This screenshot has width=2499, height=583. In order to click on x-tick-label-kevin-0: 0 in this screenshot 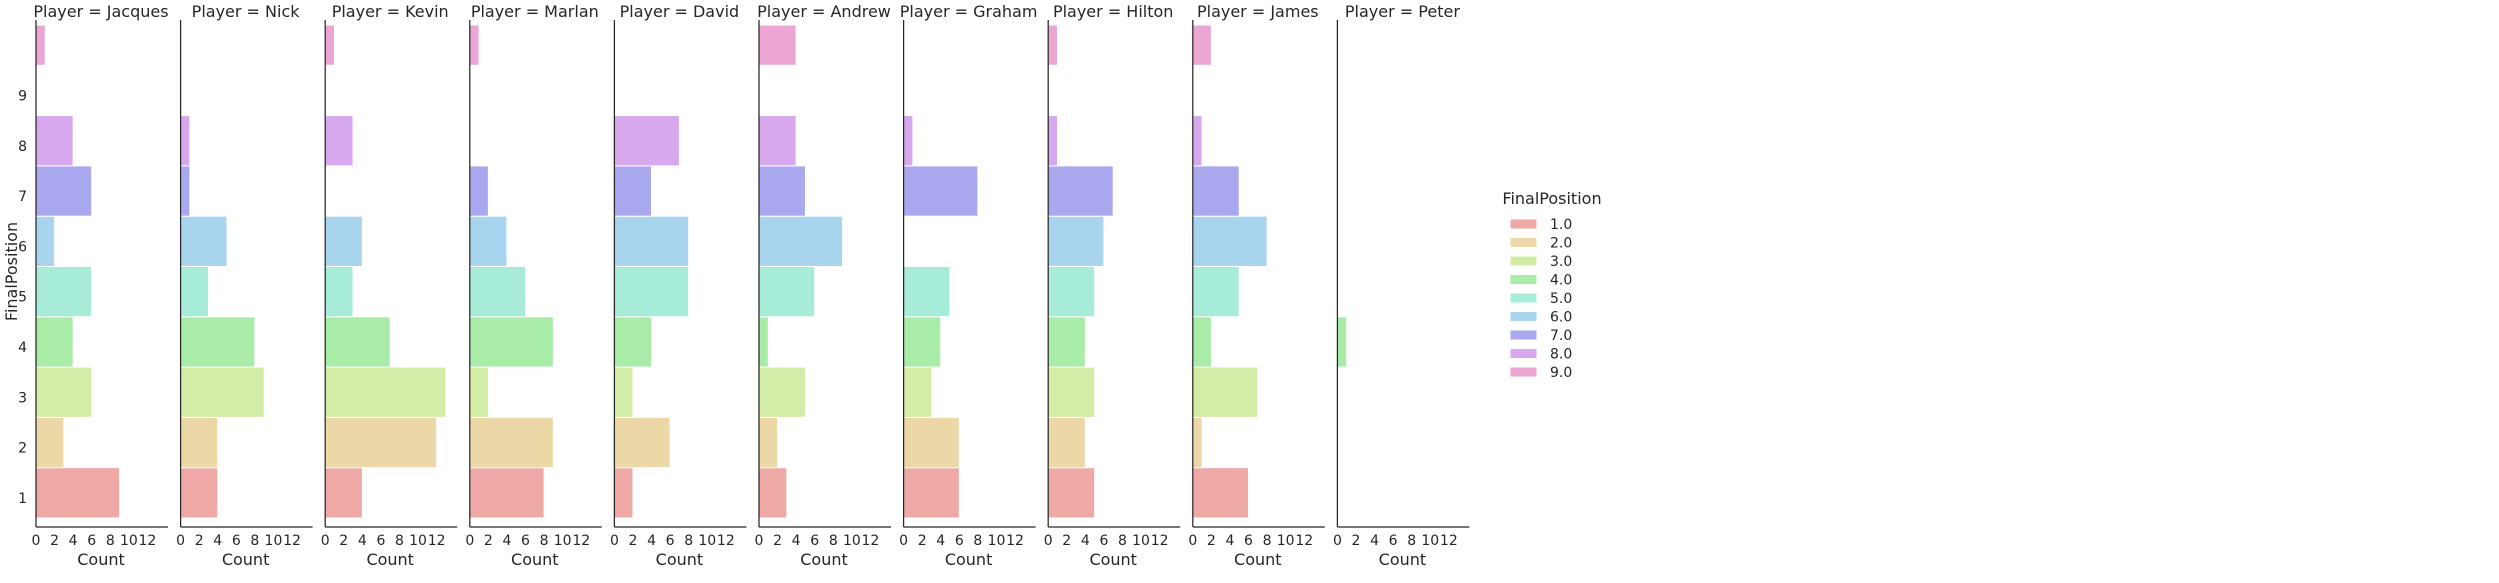, I will do `click(325, 541)`.